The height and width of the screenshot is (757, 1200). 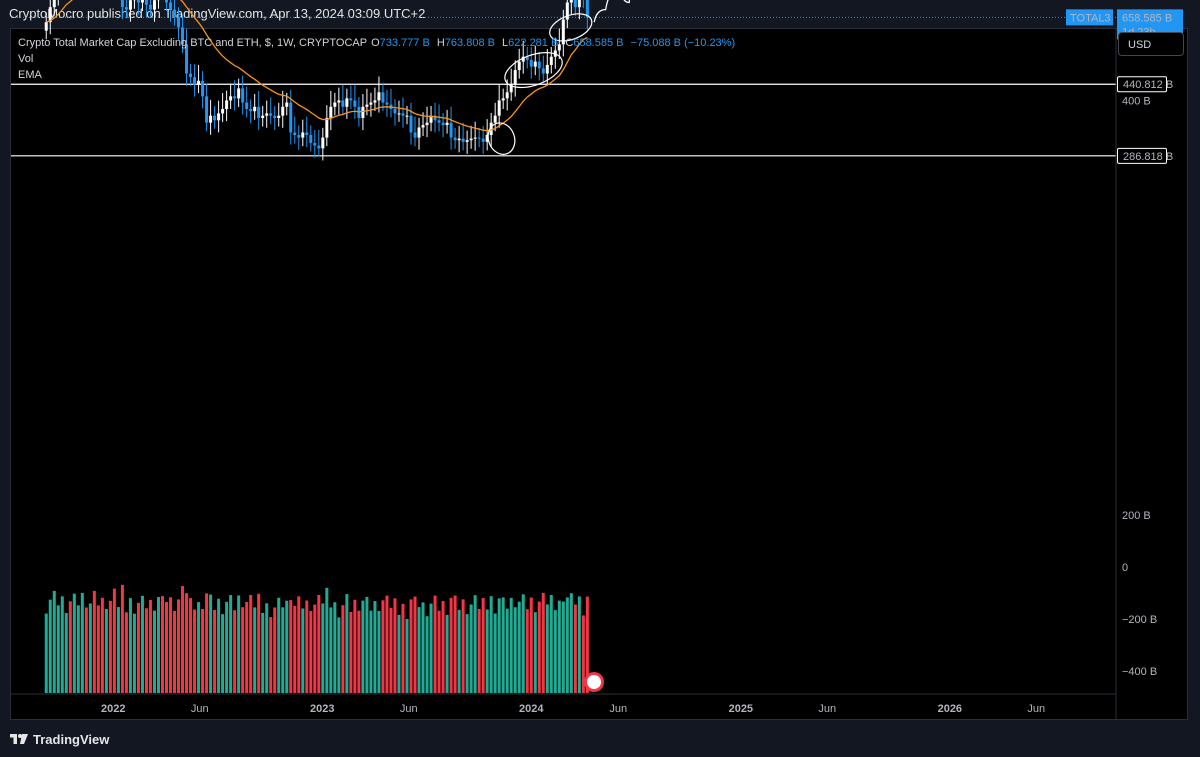 I want to click on tradingview-brand: TradingView, so click(x=59, y=739).